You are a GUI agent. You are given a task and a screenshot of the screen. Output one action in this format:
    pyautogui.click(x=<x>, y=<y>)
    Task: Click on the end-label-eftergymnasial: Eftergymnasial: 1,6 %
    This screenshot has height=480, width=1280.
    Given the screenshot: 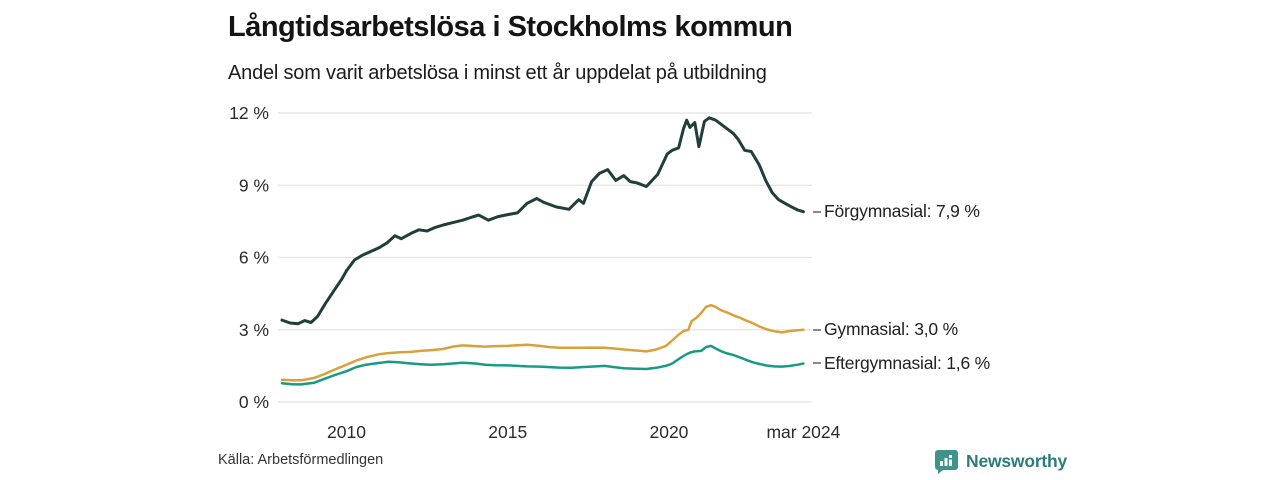 What is the action you would take?
    pyautogui.click(x=901, y=363)
    